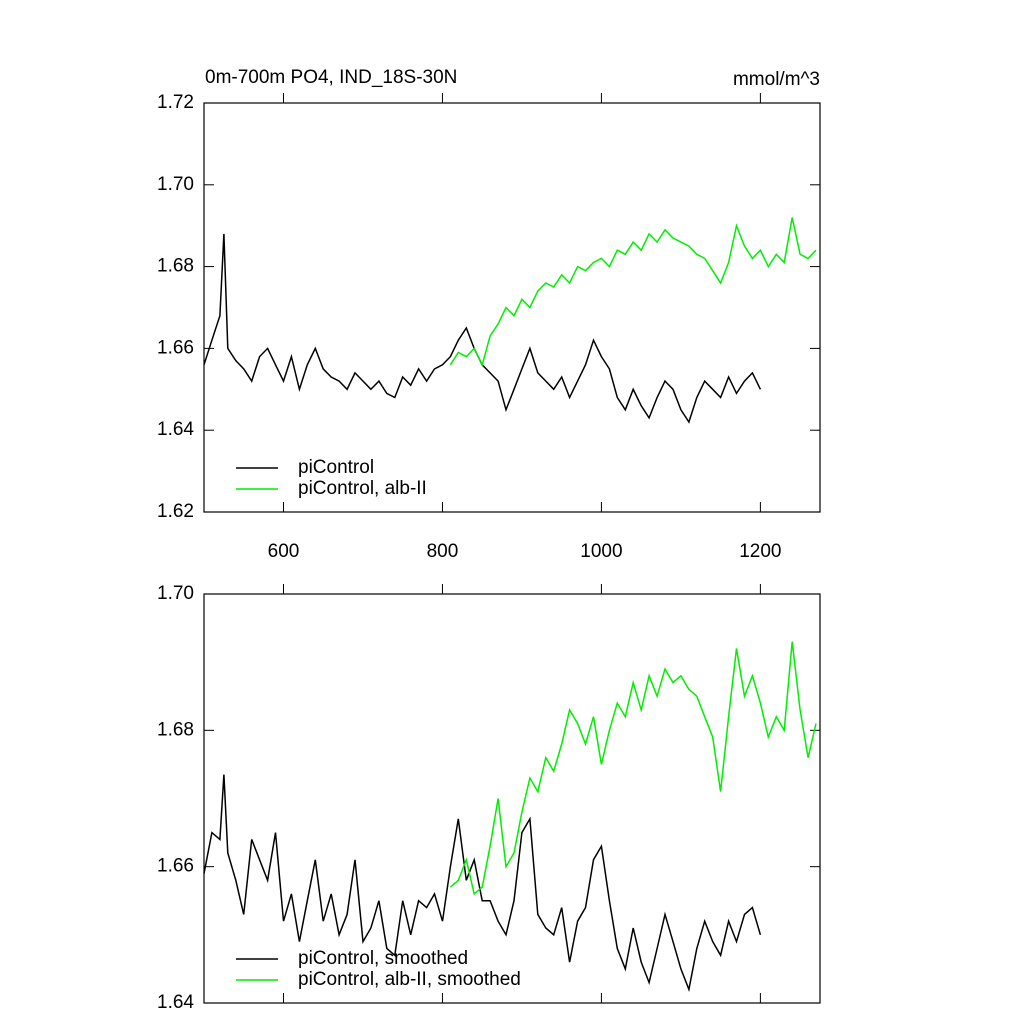  Describe the element at coordinates (443, 551) in the screenshot. I see `x-tick-label: 800` at that location.